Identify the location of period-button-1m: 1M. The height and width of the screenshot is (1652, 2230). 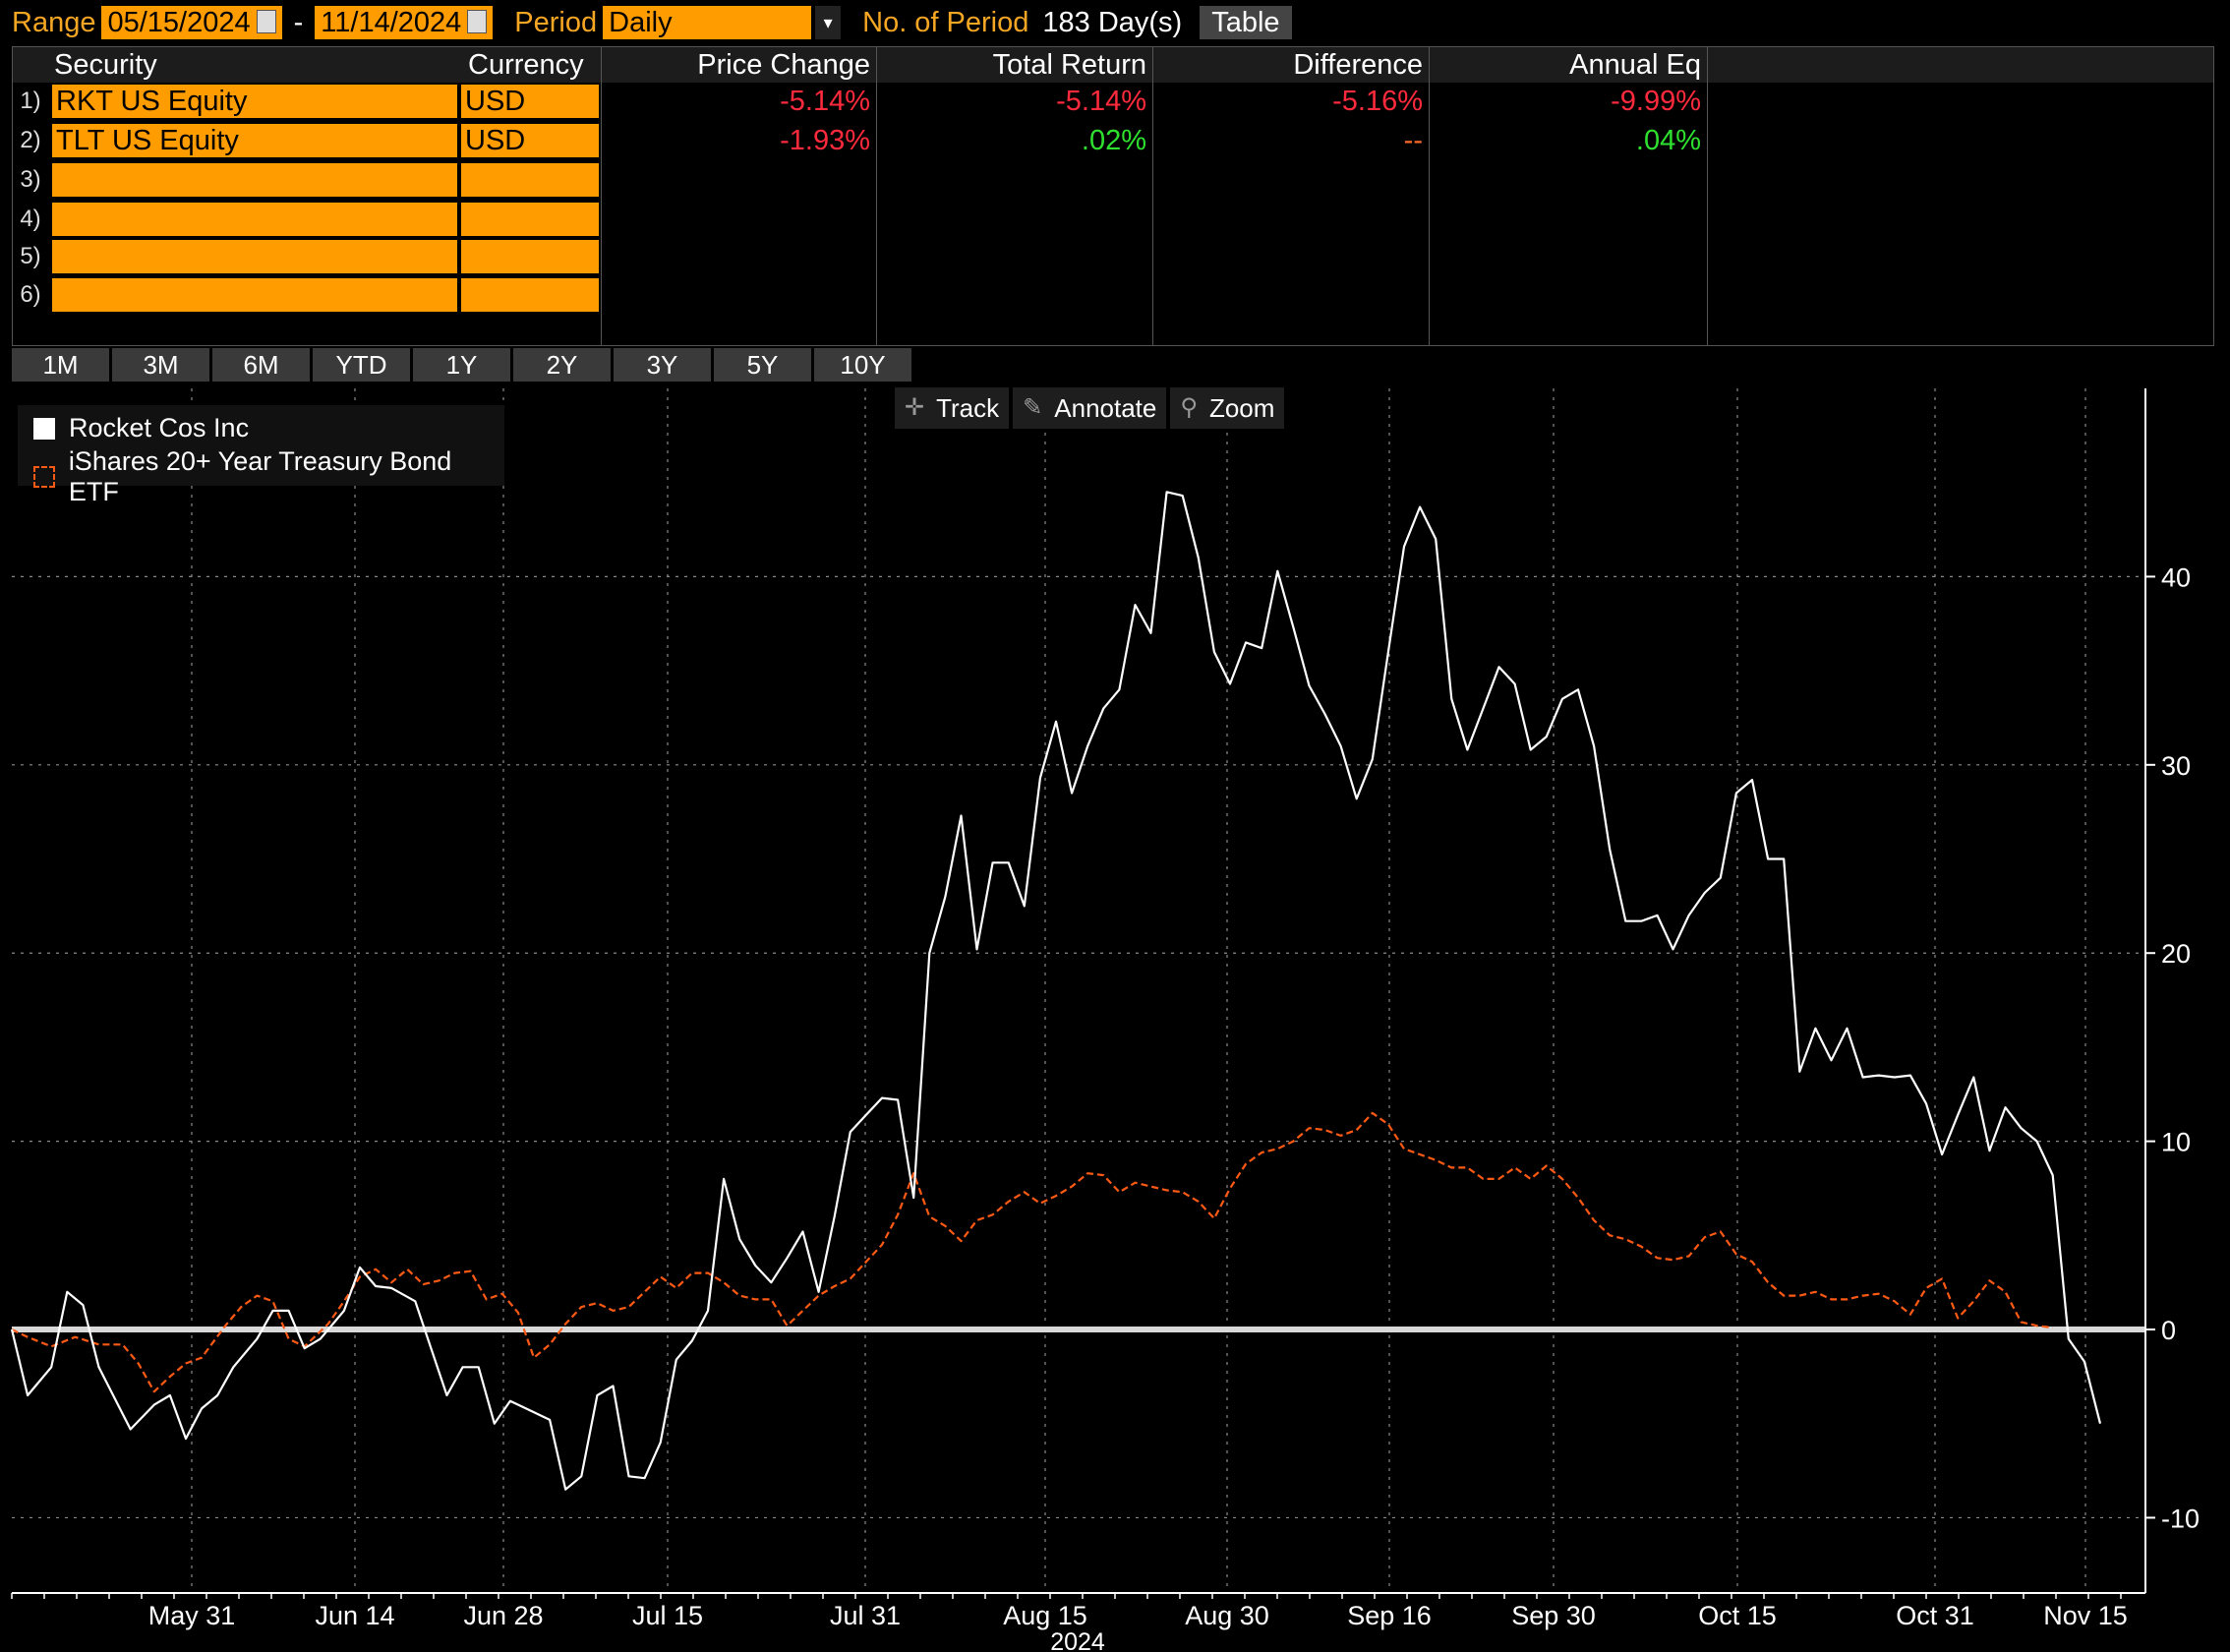
(60, 365).